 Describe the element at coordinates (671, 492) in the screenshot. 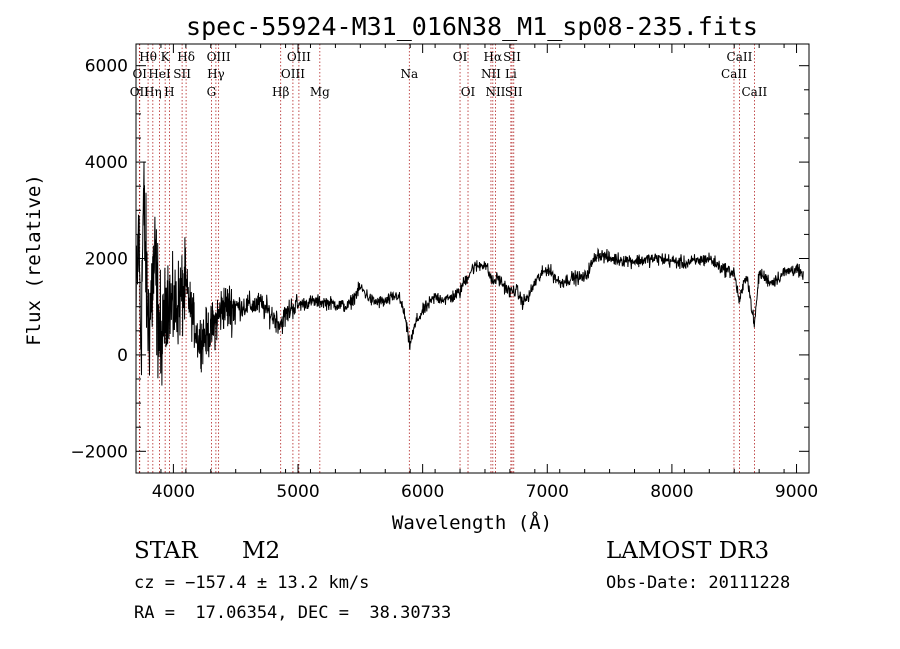

I see `x-tick-label: 8000` at that location.